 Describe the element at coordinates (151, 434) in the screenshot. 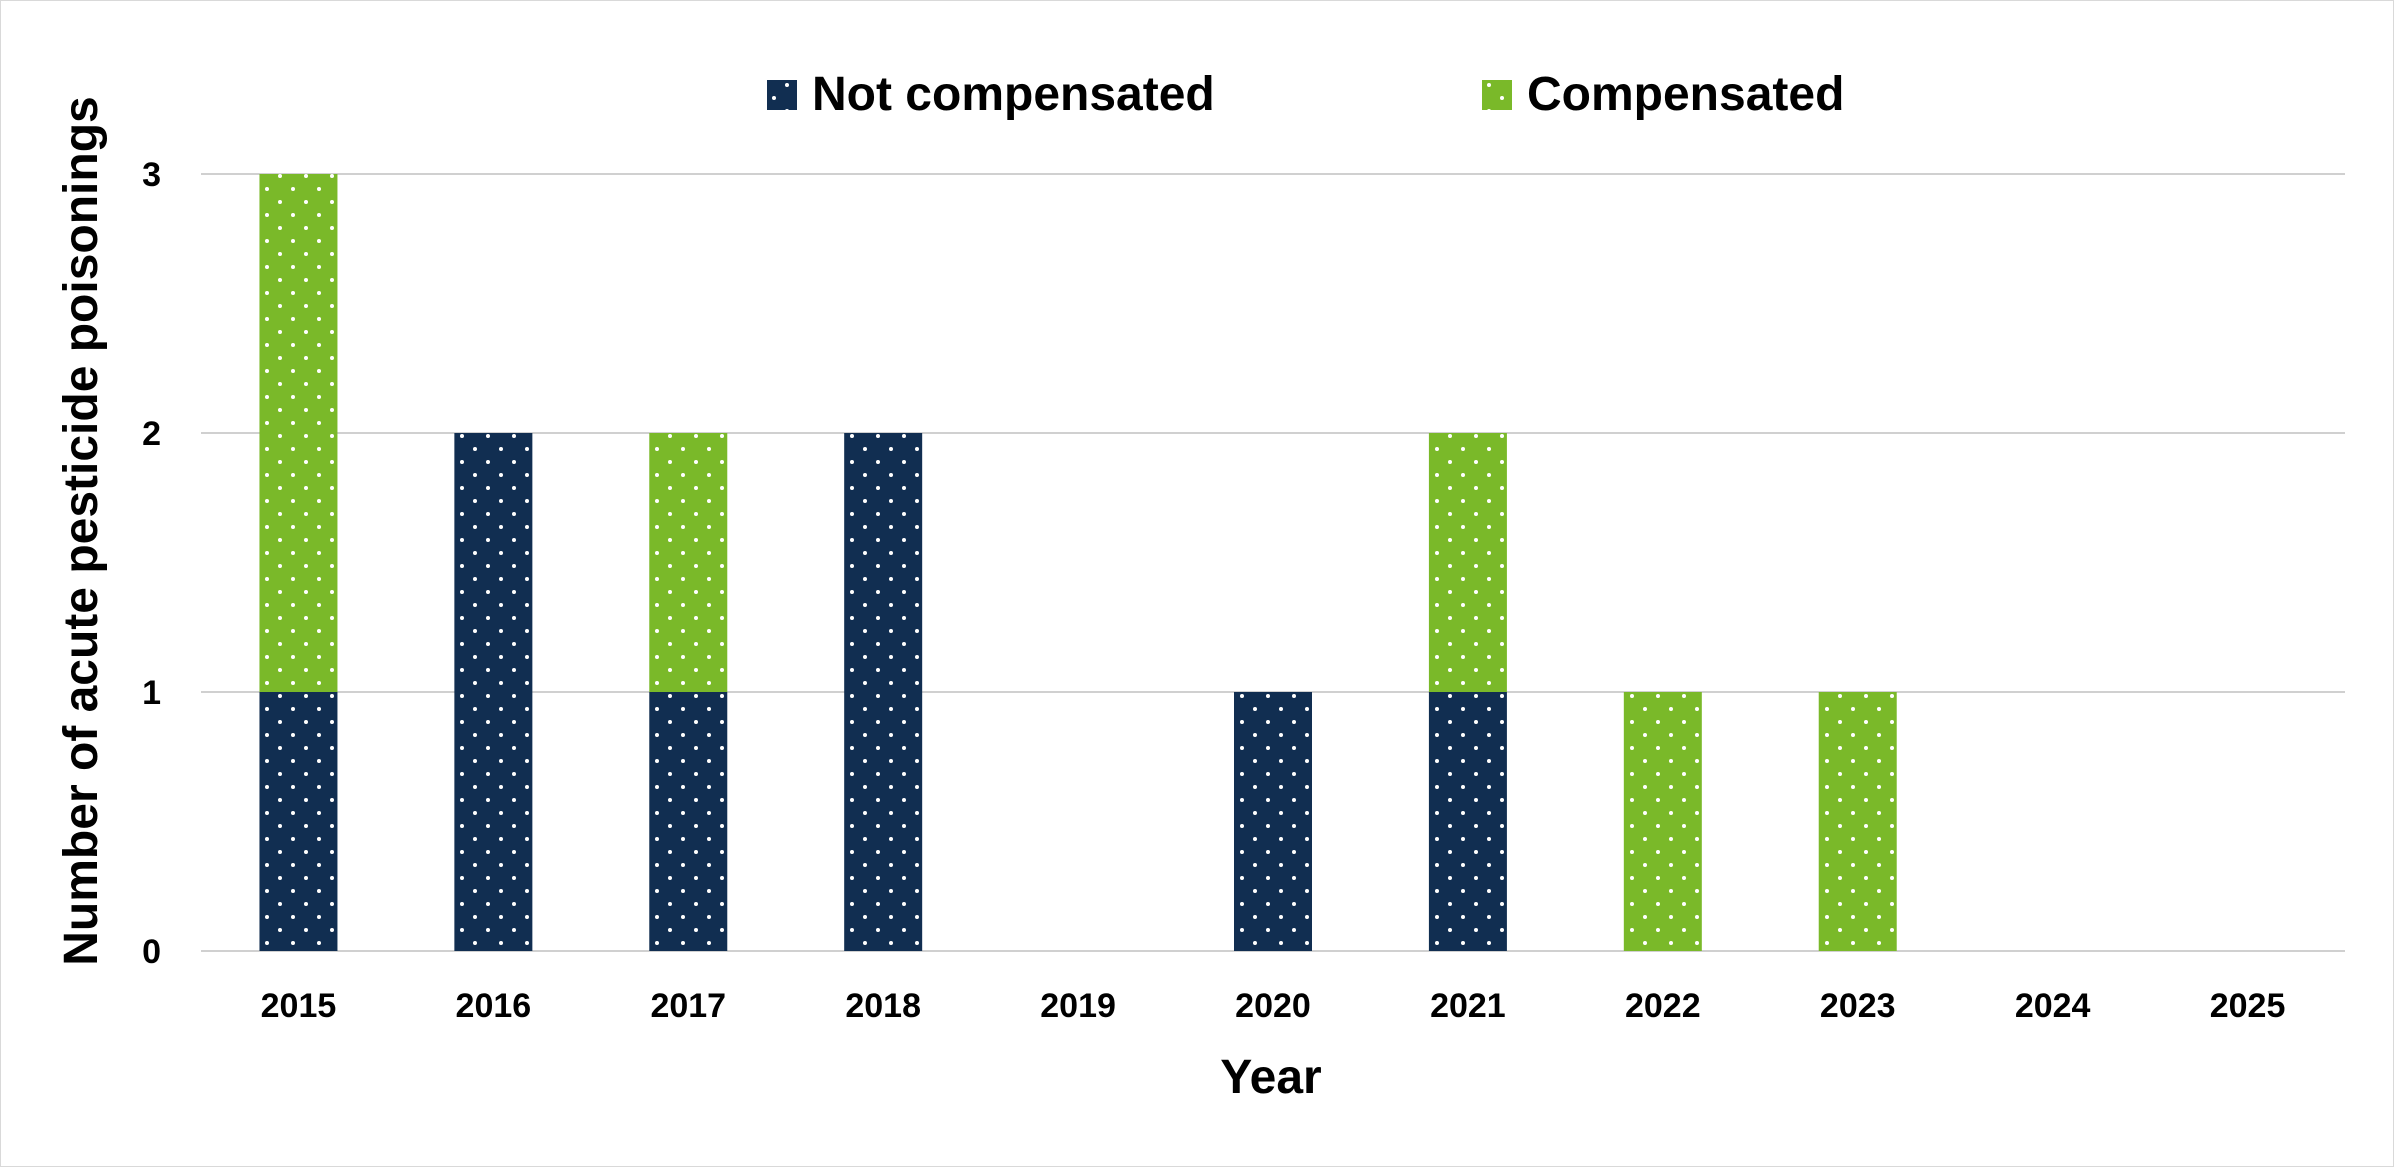

I see `y-tick-label: 2` at that location.